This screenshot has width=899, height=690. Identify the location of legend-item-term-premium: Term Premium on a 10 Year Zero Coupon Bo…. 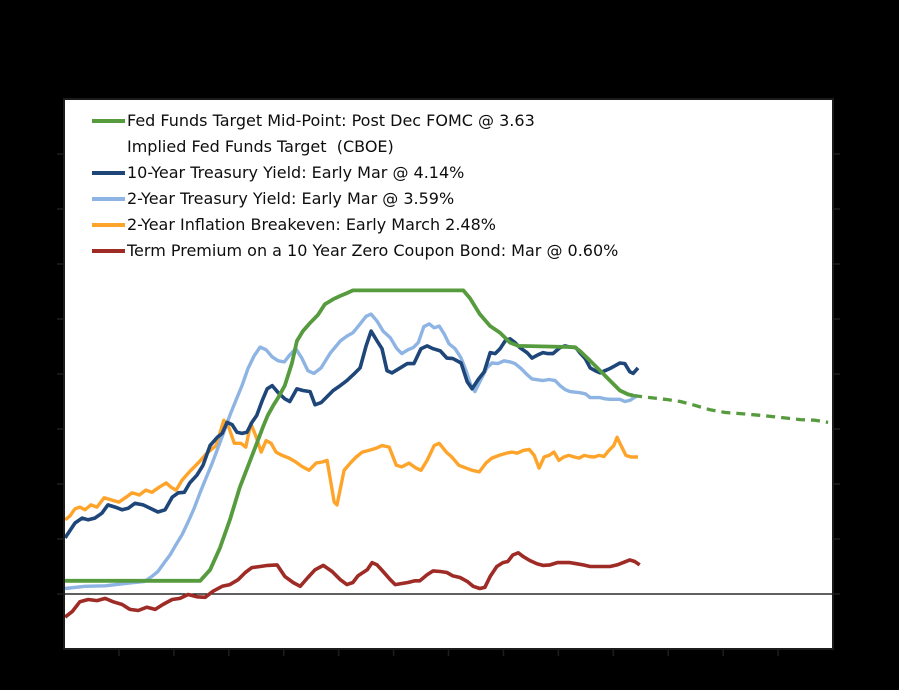
(355, 251).